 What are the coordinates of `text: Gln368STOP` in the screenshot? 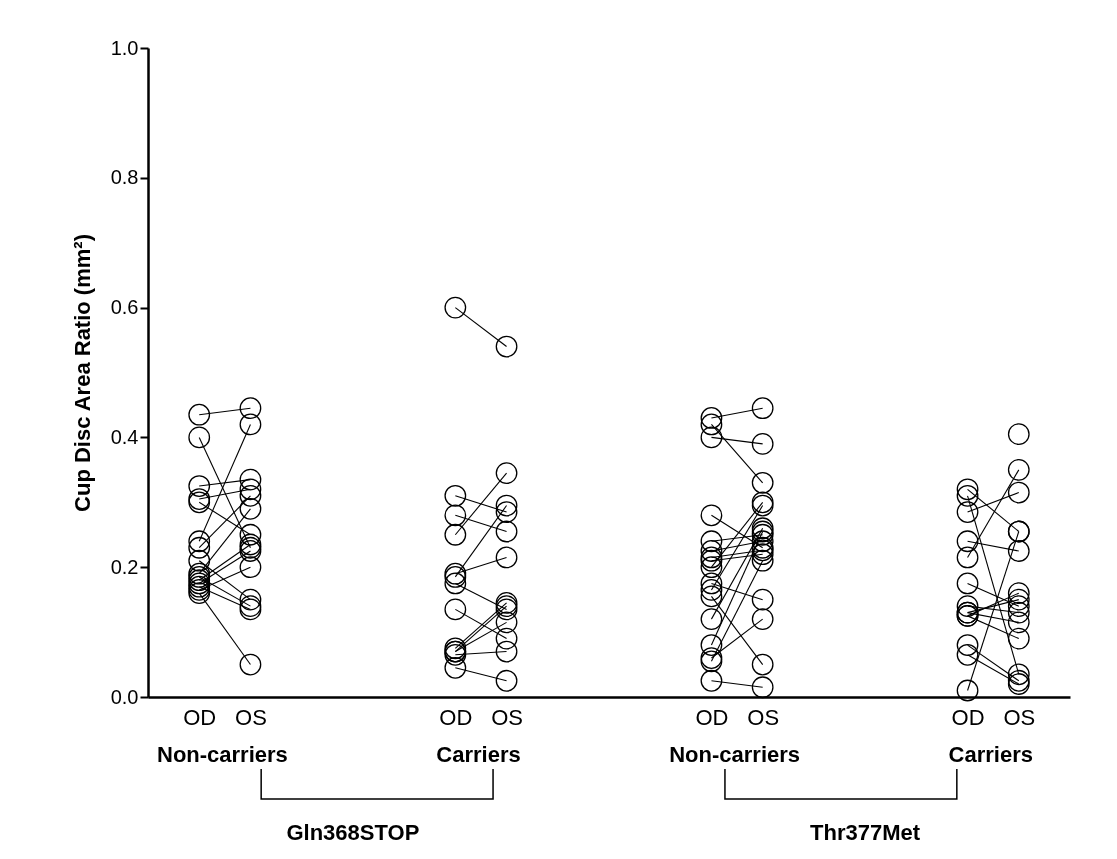 It's located at (353, 832).